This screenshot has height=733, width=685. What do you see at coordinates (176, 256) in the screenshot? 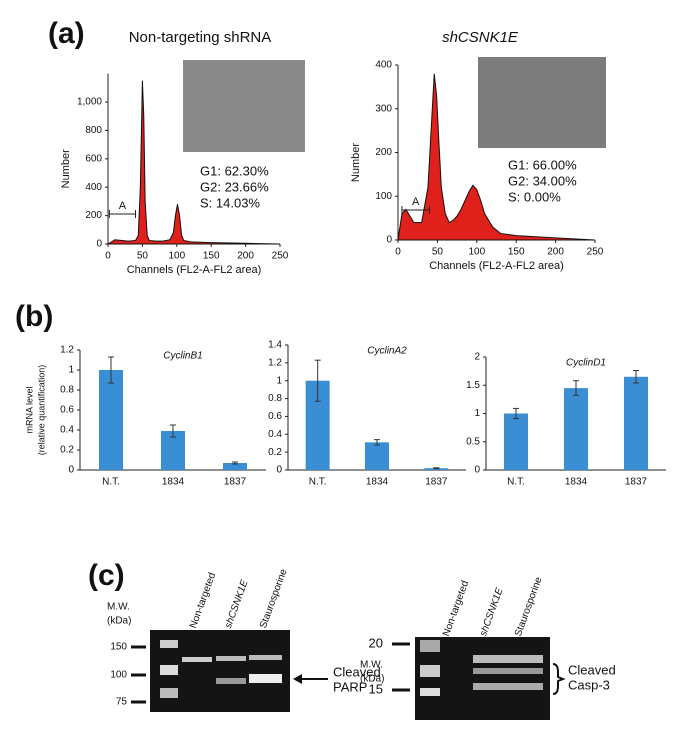
I see `x-tick-label: 100` at bounding box center [176, 256].